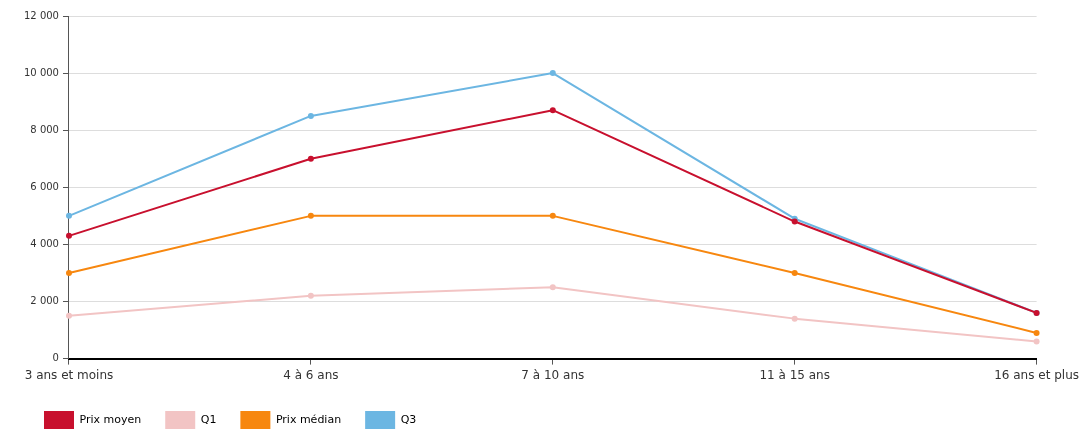 Image resolution: width=1083 pixels, height=443 pixels. What do you see at coordinates (44, 243) in the screenshot?
I see `y-tick-label: 4 000` at bounding box center [44, 243].